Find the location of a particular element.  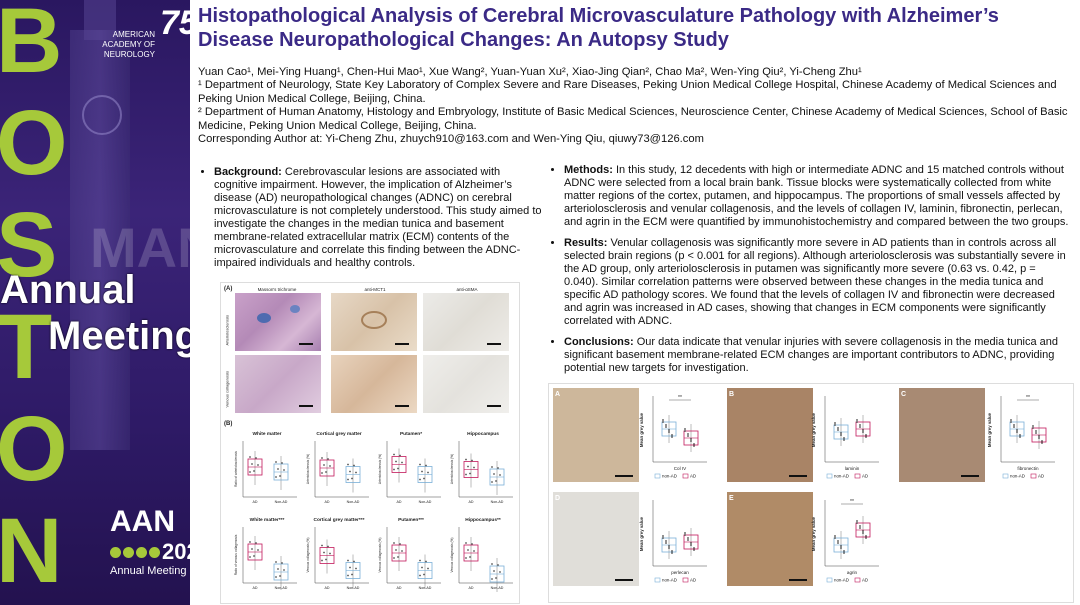

letter: O is located at coordinates (34, 449).